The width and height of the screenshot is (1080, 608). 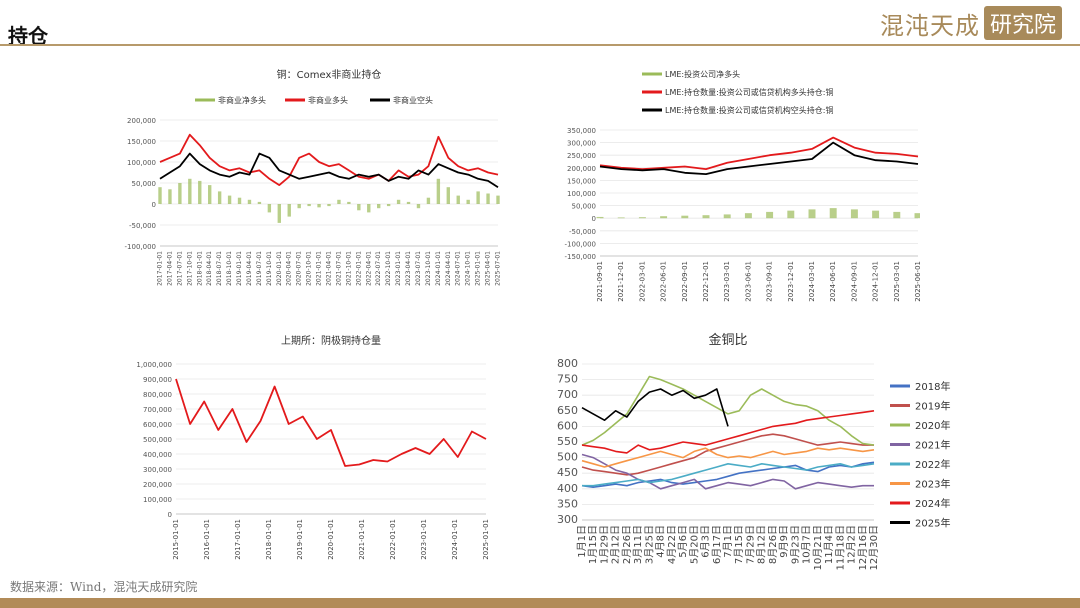 What do you see at coordinates (249, 268) in the screenshot?
I see `x-tick-label: 2019-04-01` at bounding box center [249, 268].